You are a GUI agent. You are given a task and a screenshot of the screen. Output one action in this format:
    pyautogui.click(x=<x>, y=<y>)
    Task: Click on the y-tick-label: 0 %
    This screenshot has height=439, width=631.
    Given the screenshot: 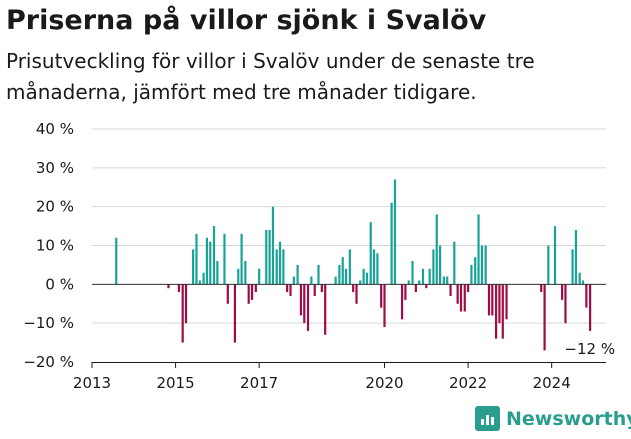 What is the action you would take?
    pyautogui.click(x=59, y=284)
    